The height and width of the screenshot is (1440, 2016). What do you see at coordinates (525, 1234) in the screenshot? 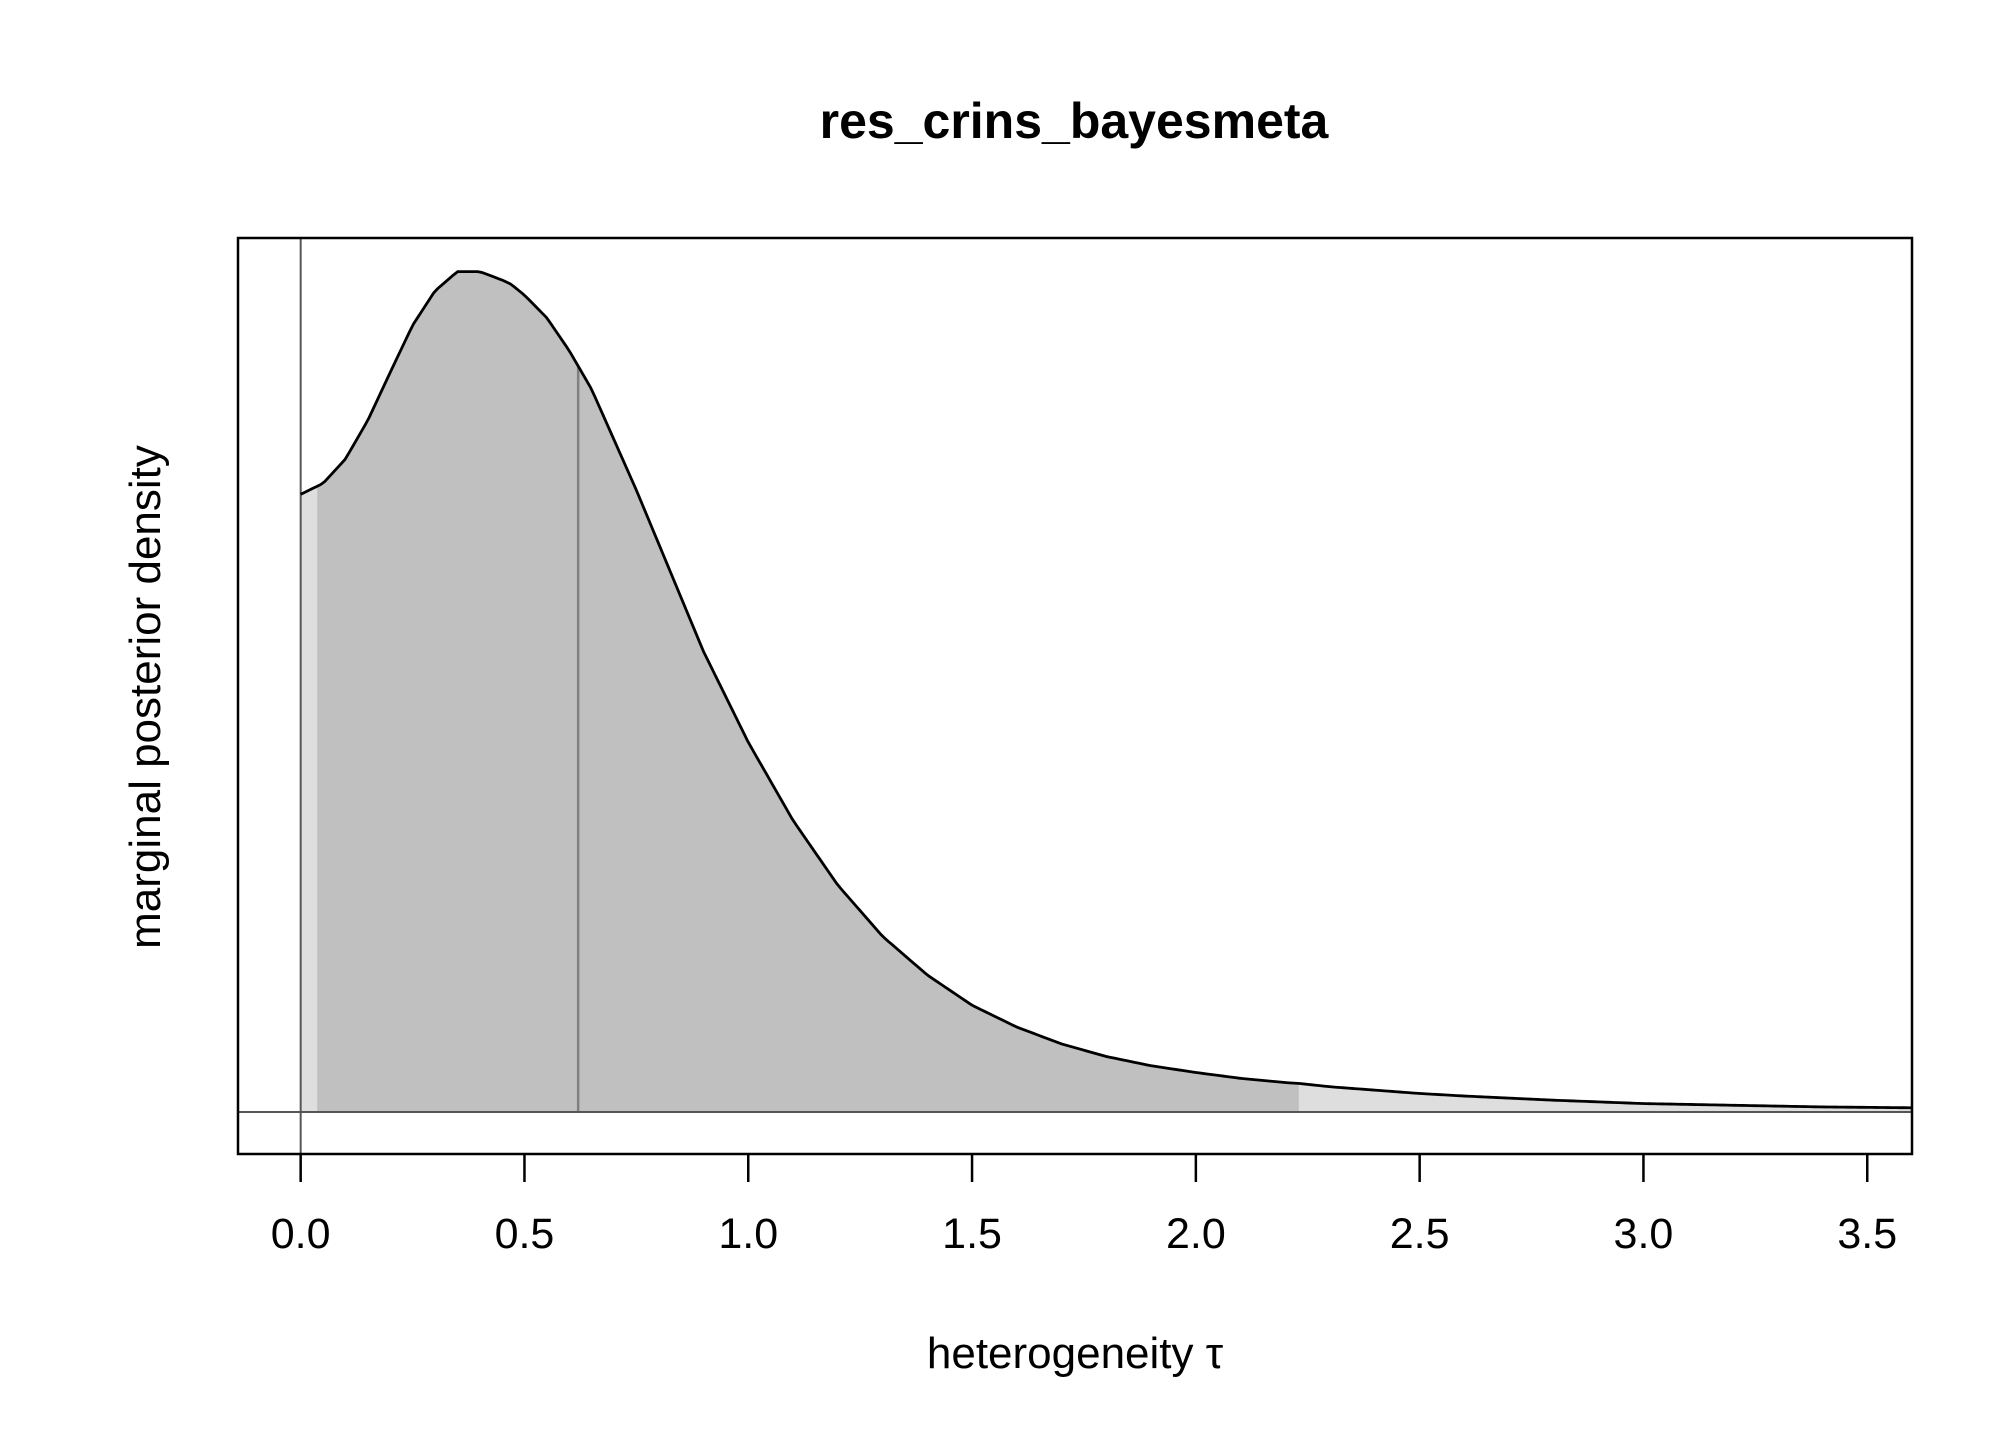
I see `x-tick-label: 0.5` at bounding box center [525, 1234].